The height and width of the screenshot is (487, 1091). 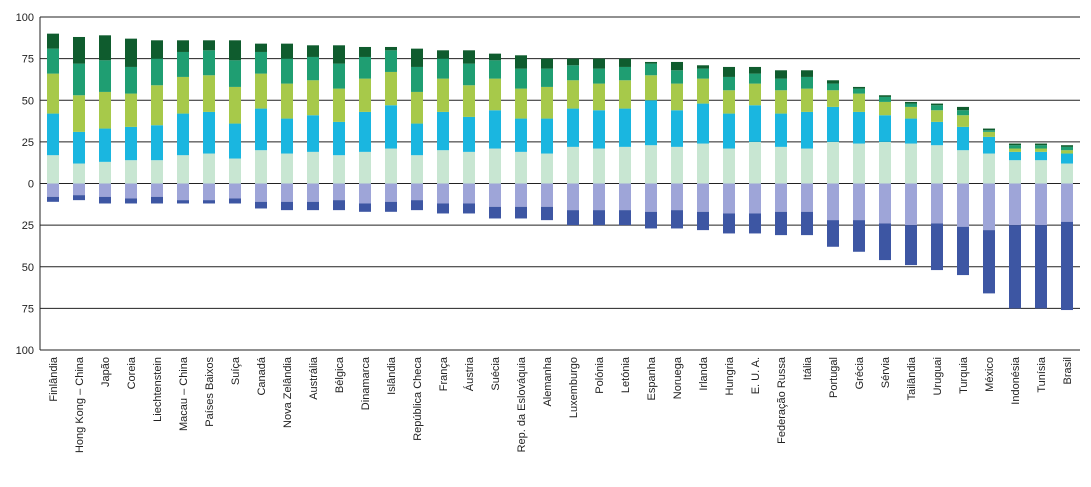 I want to click on category-label: Turquia, so click(x=964, y=375).